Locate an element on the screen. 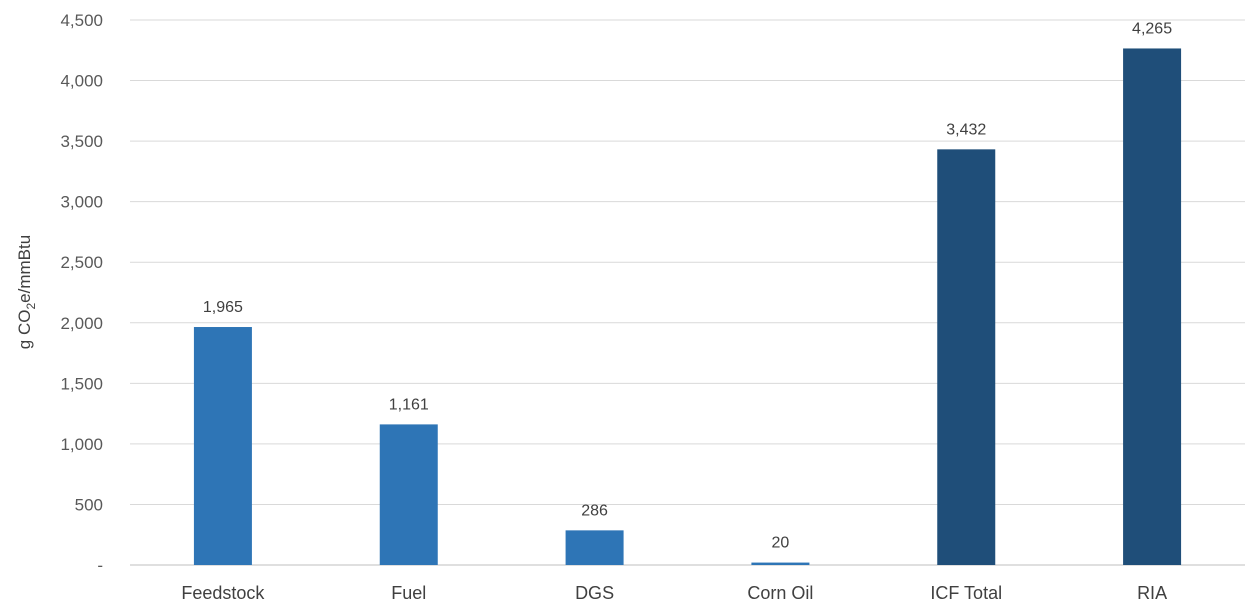  y-axis-title-suffix: e/mmBtu is located at coordinates (24, 269).